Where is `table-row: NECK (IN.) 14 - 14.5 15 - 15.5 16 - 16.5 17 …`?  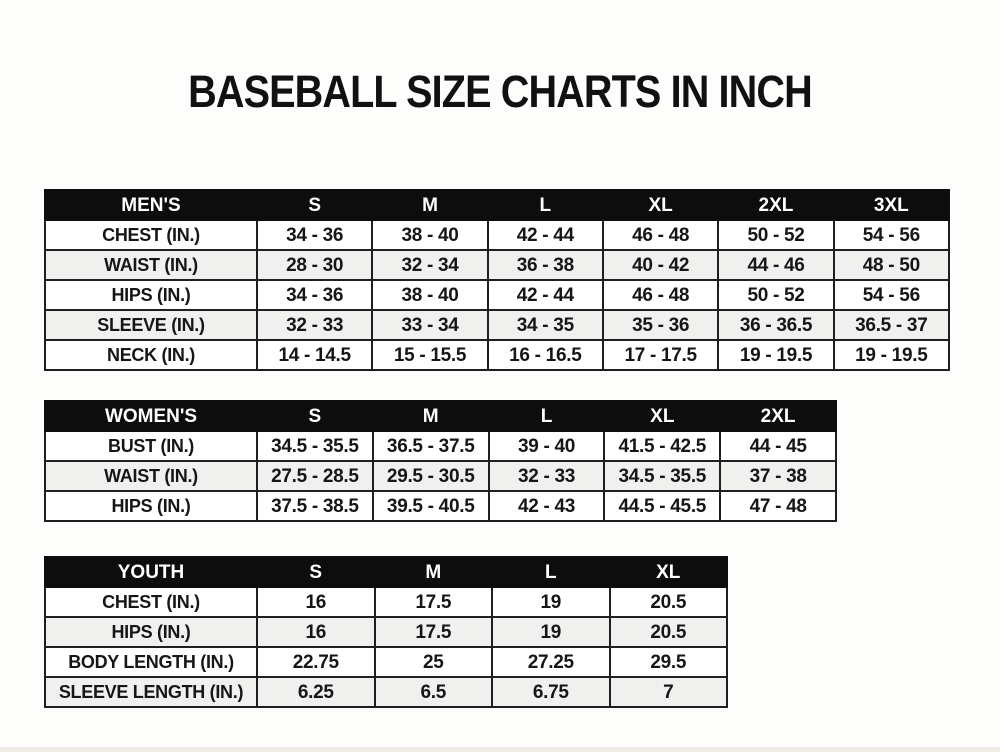
table-row: NECK (IN.) 14 - 14.5 15 - 15.5 16 - 16.5 17 … is located at coordinates (497, 355).